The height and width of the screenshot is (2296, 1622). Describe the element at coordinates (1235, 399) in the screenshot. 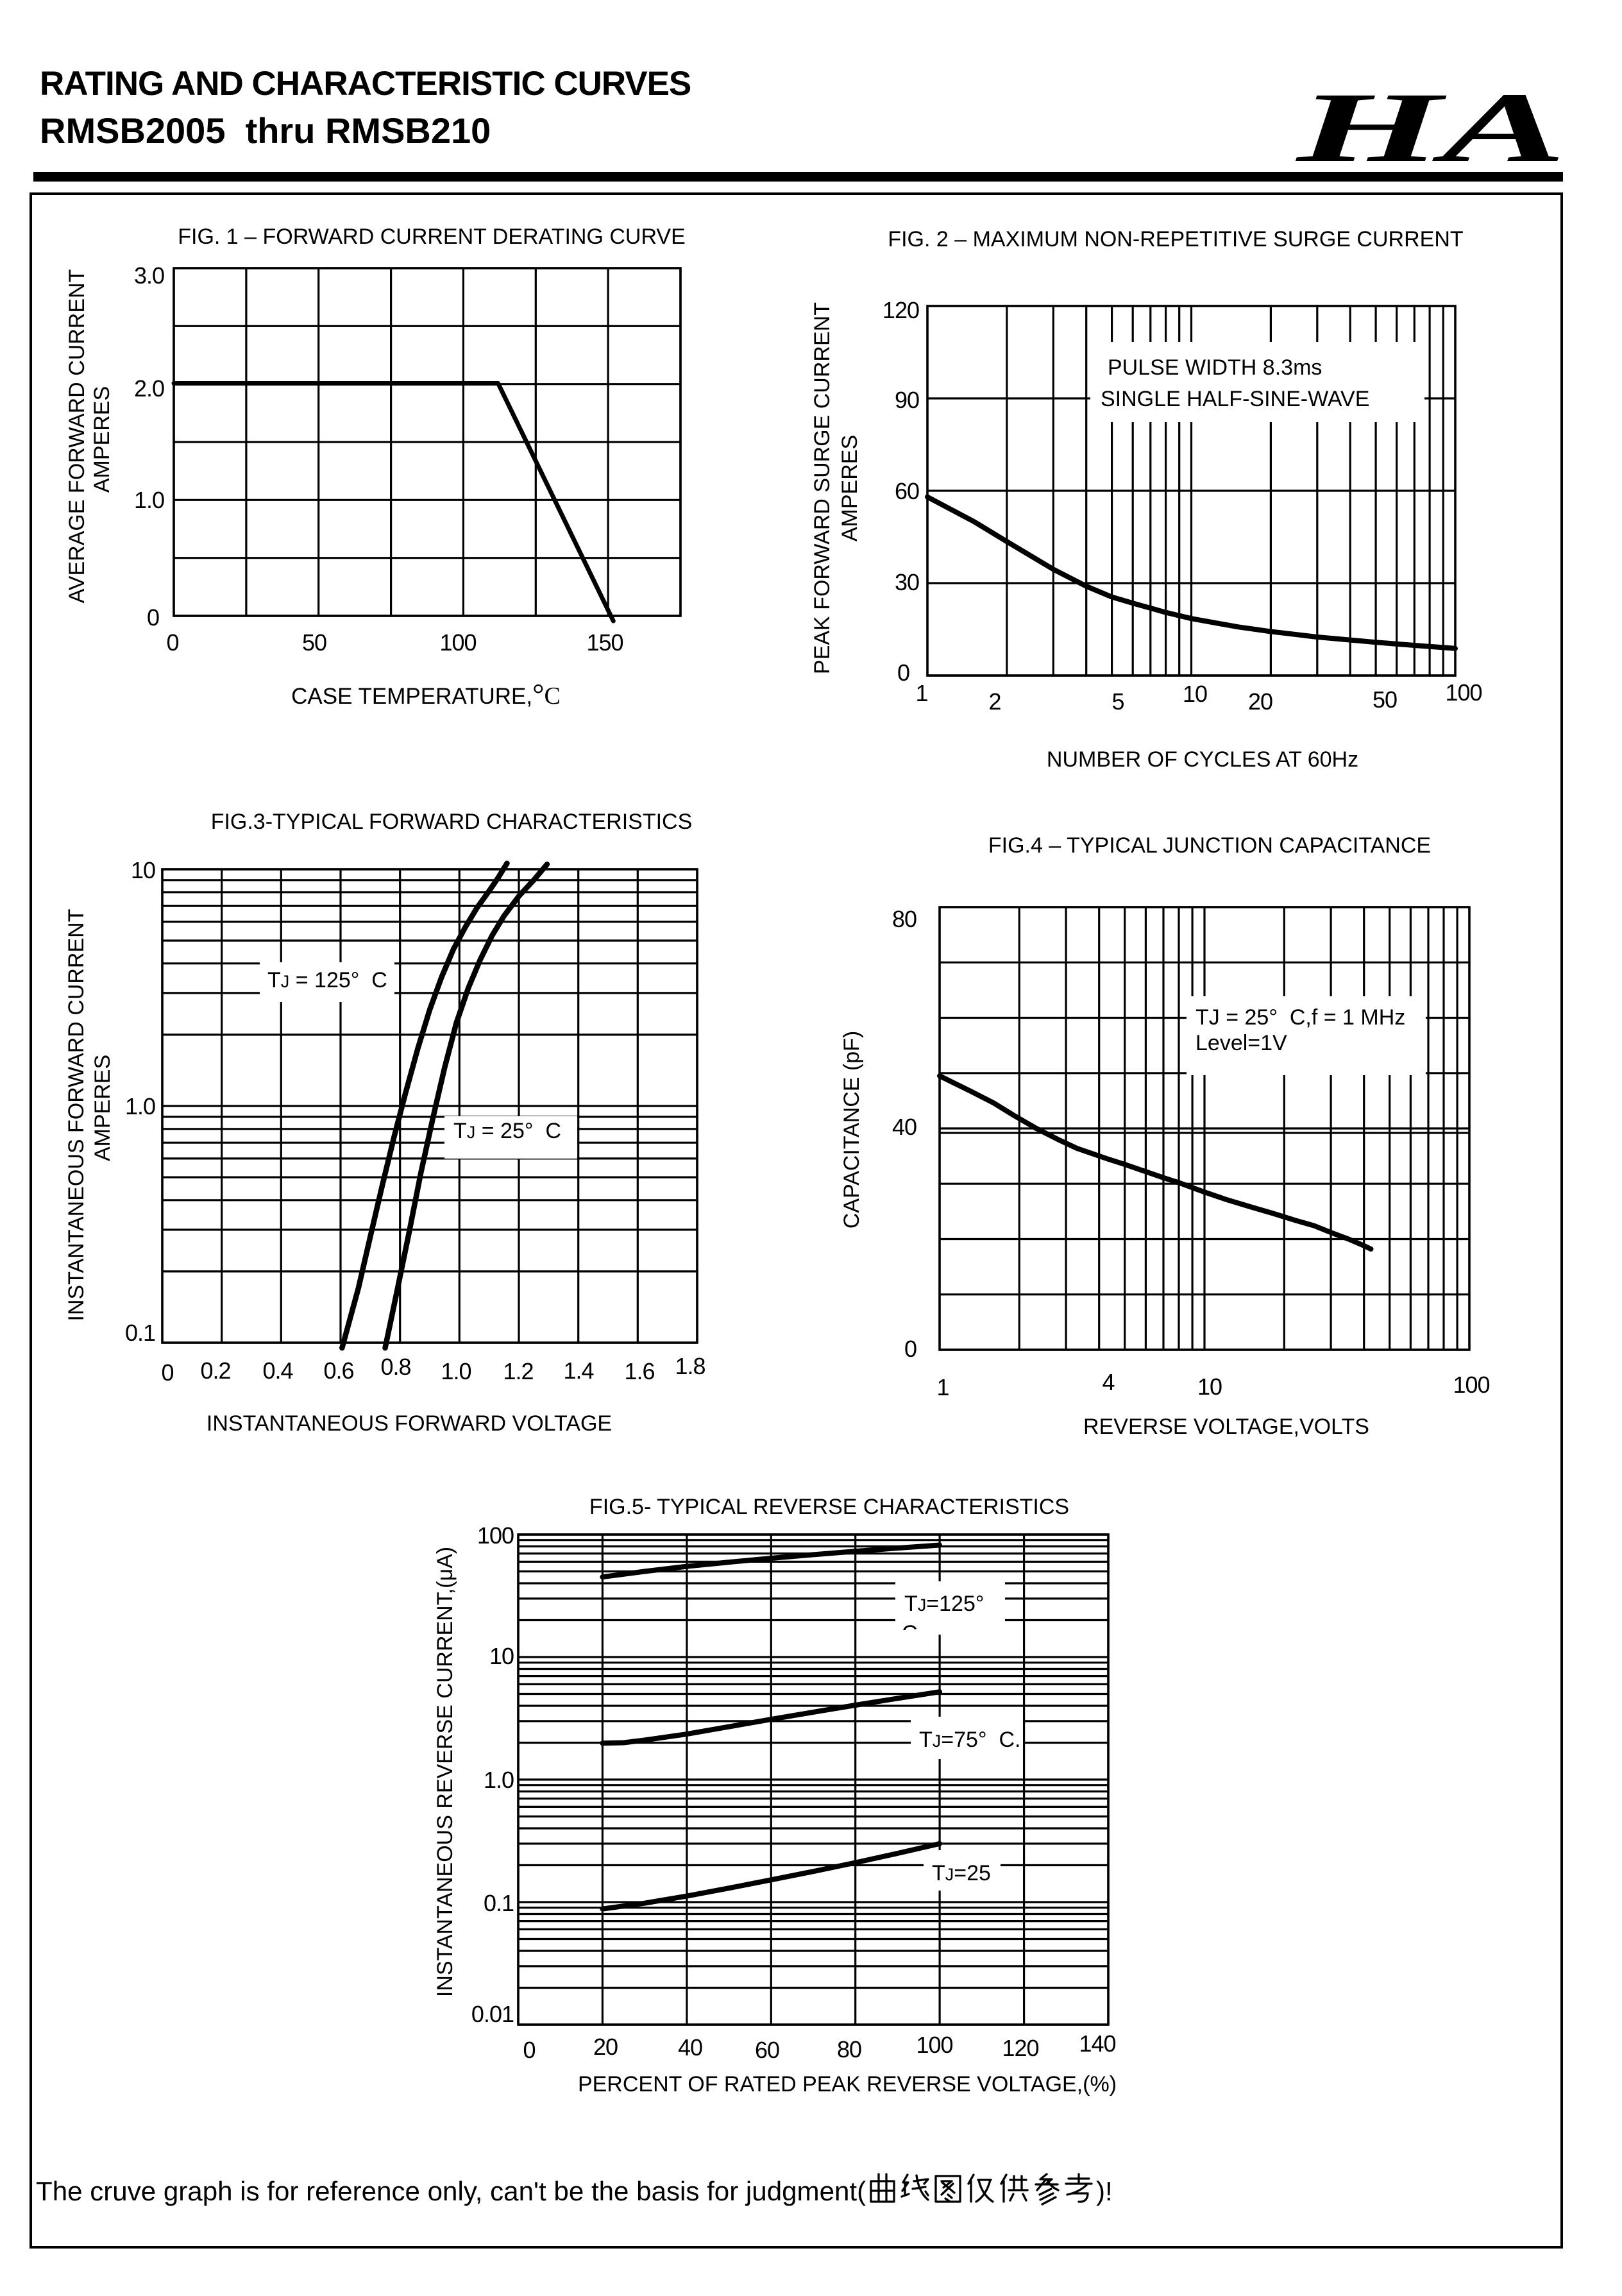

I see `svg-text: SINGLE HALF-SINE-WAVE` at that location.